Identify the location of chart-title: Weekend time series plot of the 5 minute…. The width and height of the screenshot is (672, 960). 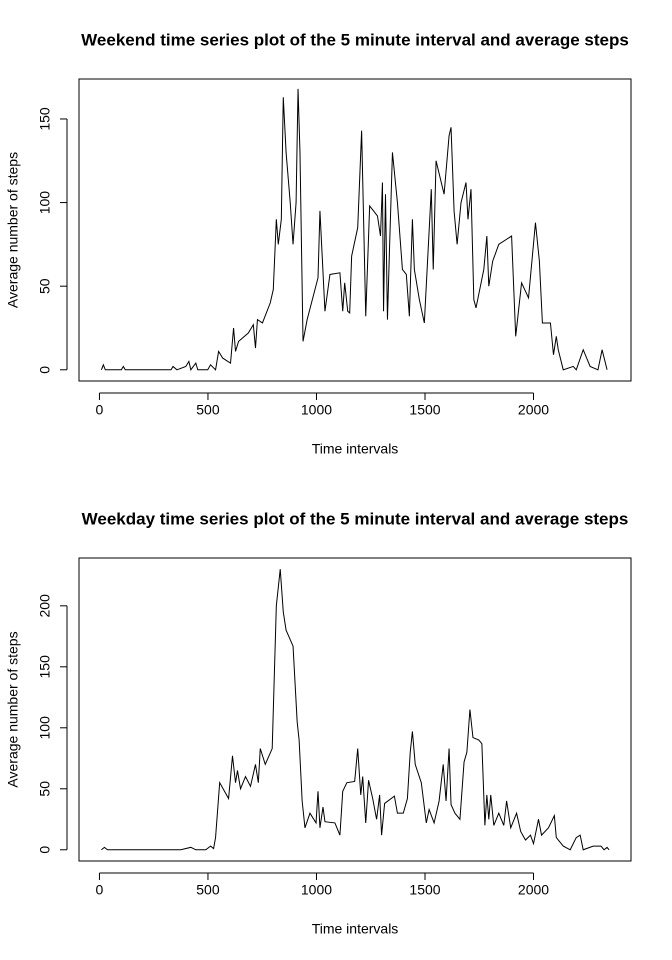
(355, 39).